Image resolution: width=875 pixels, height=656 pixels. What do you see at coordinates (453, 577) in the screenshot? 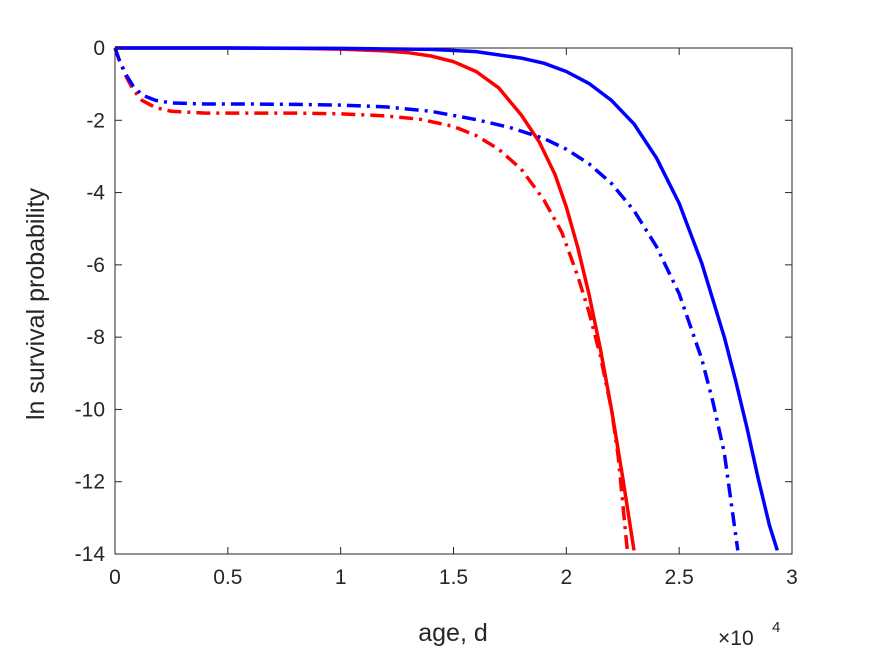
I see `x-tick-label: 1.5` at bounding box center [453, 577].